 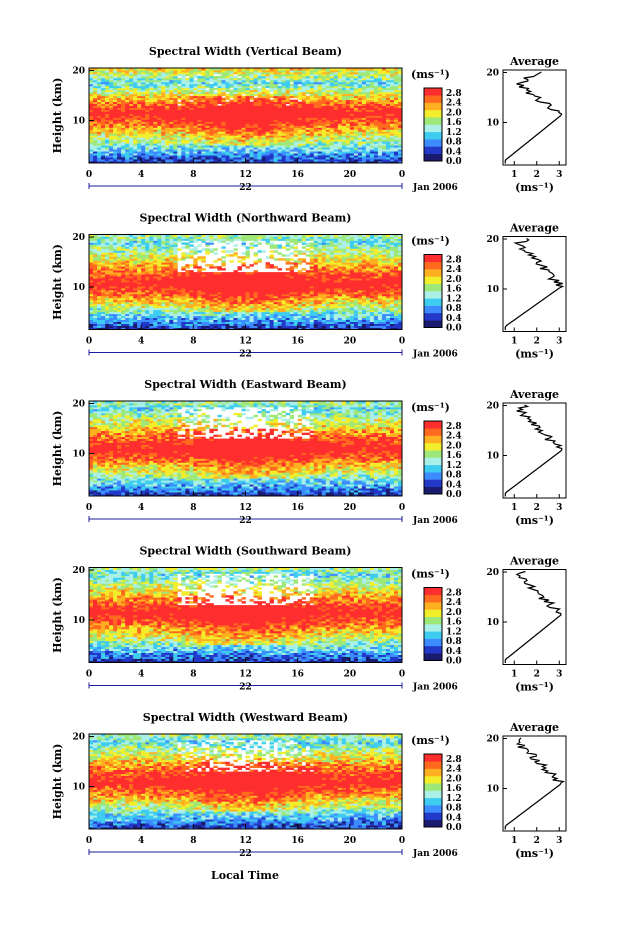 What do you see at coordinates (402, 175) in the screenshot?
I see `x-tick-label: 0` at bounding box center [402, 175].